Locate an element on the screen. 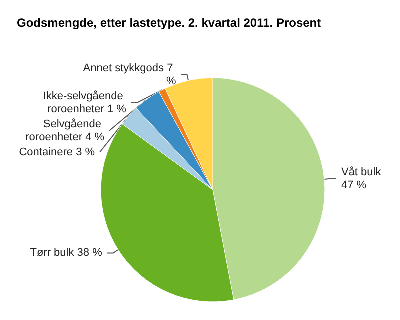 The width and height of the screenshot is (400, 320). slice-label: Containere 3 % is located at coordinates (57, 152).